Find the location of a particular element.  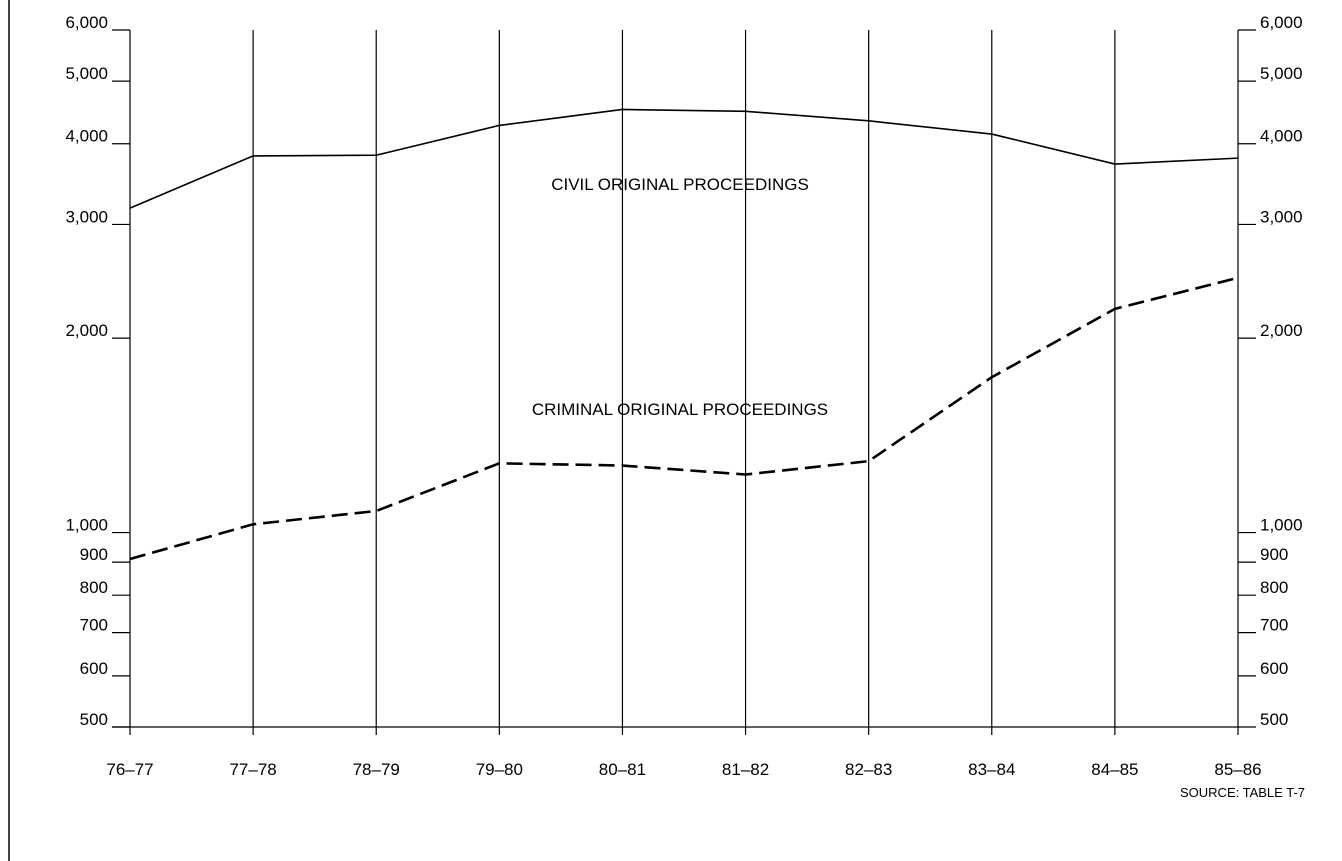

x-tick-label-76-77: 76–77 is located at coordinates (129, 769).